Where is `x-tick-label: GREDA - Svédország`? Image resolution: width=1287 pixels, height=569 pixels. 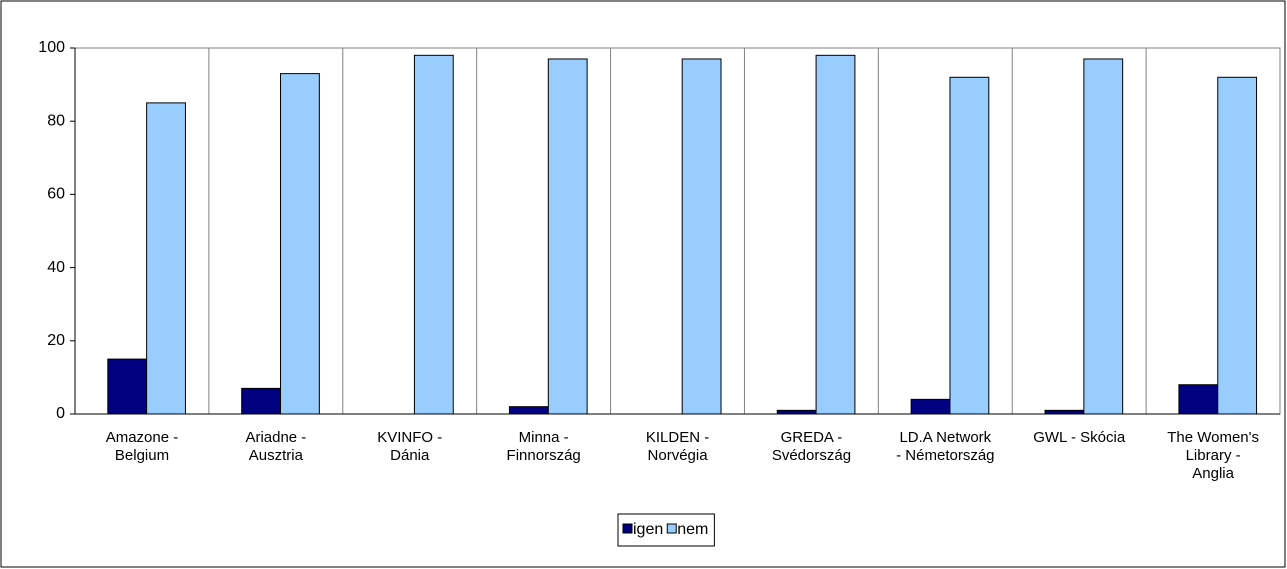 x-tick-label: GREDA - Svédország is located at coordinates (811, 446).